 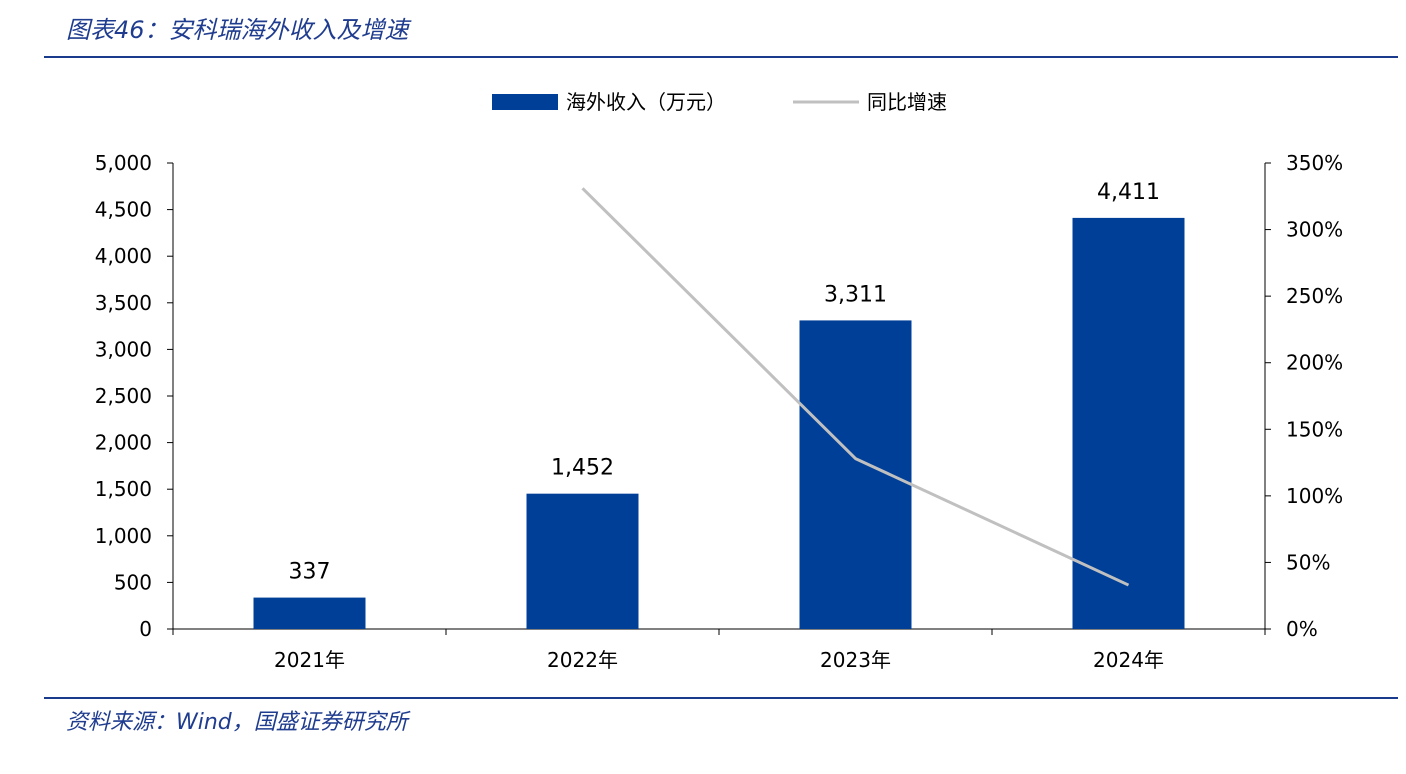 I want to click on bottom-rule, so click(x=721, y=698).